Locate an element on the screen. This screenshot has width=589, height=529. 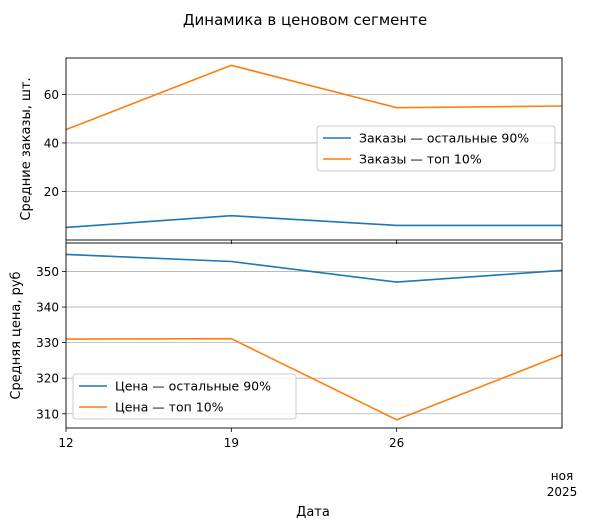
y-tick-label: 350 is located at coordinates (47, 272).